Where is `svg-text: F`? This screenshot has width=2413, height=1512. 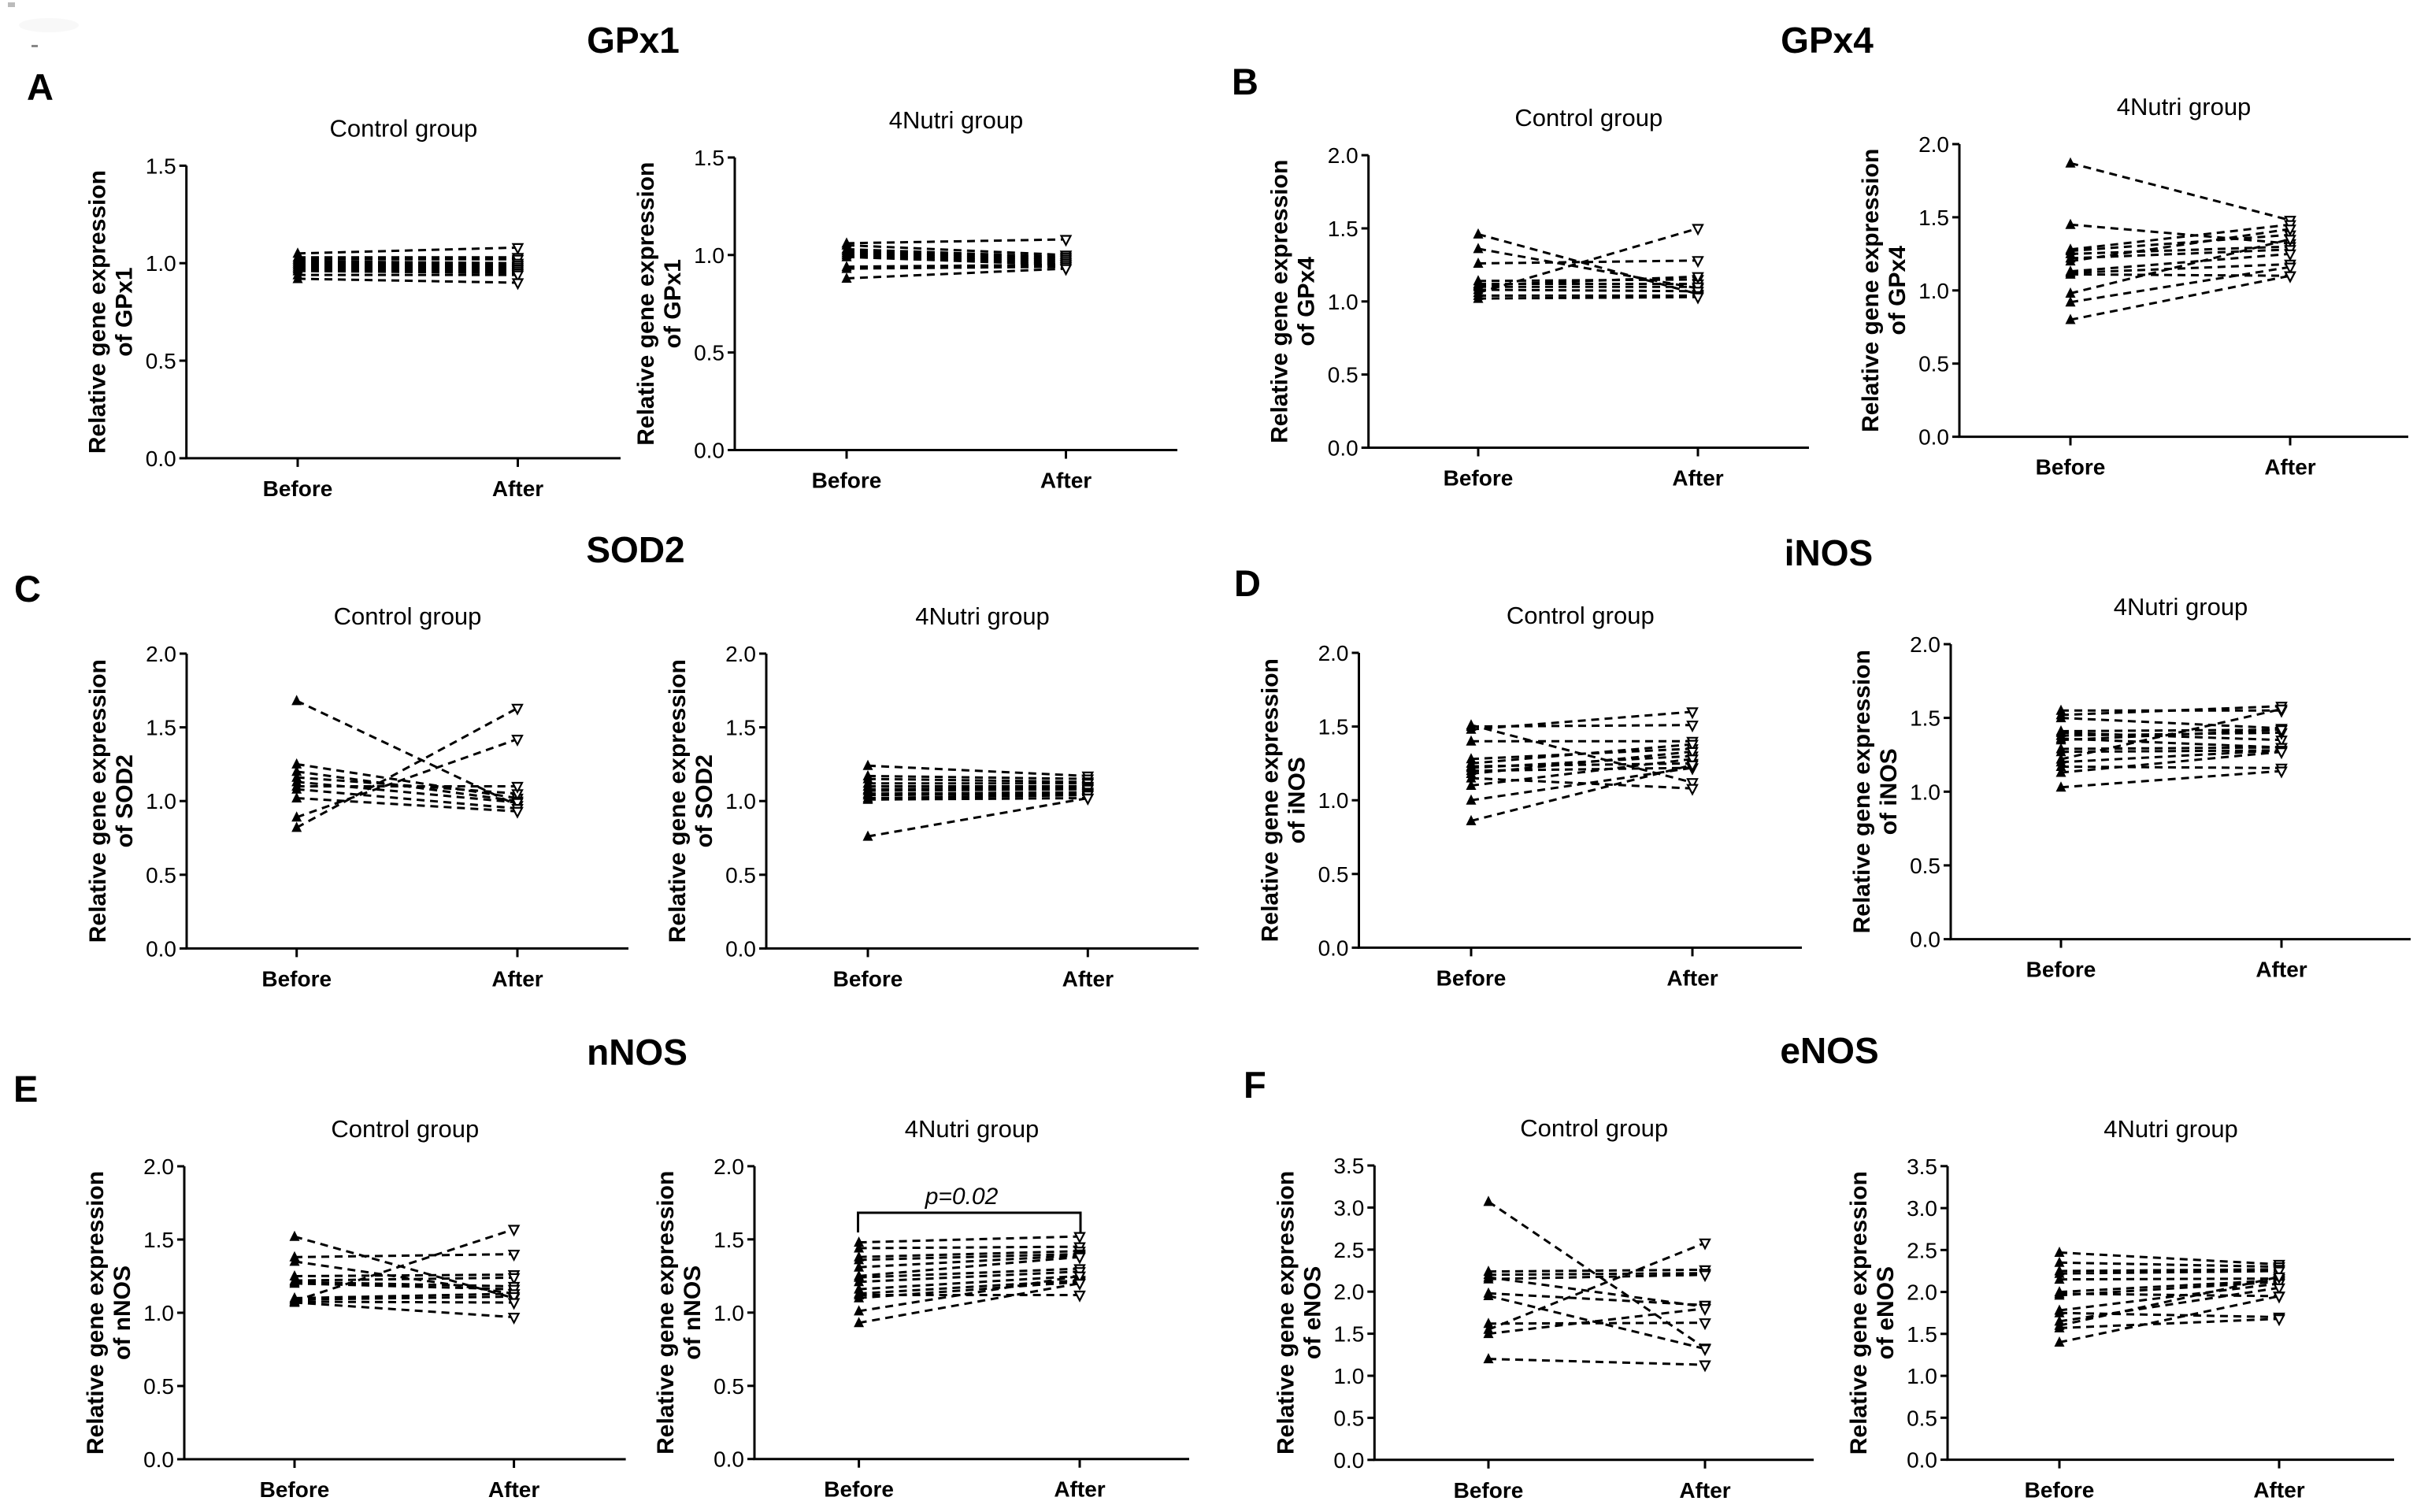
svg-text: F is located at coordinates (1255, 1085).